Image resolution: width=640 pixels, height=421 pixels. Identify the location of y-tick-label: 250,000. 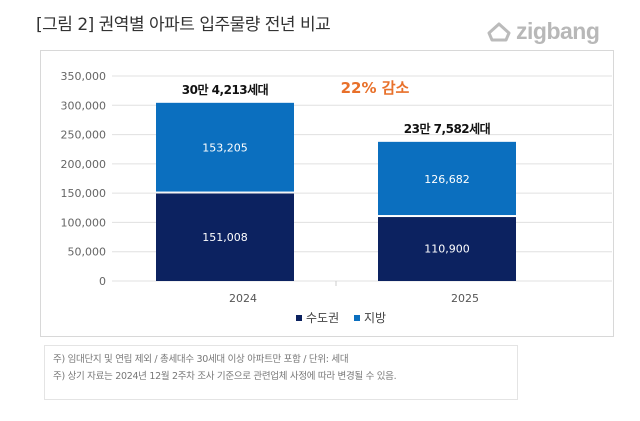
(84, 135).